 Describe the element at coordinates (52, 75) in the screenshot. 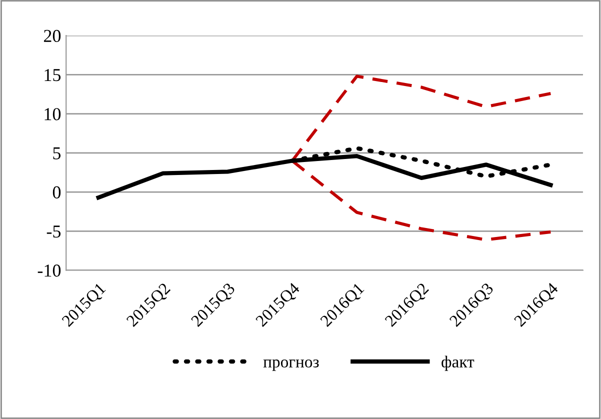

I see `y-tick-label: 15` at that location.